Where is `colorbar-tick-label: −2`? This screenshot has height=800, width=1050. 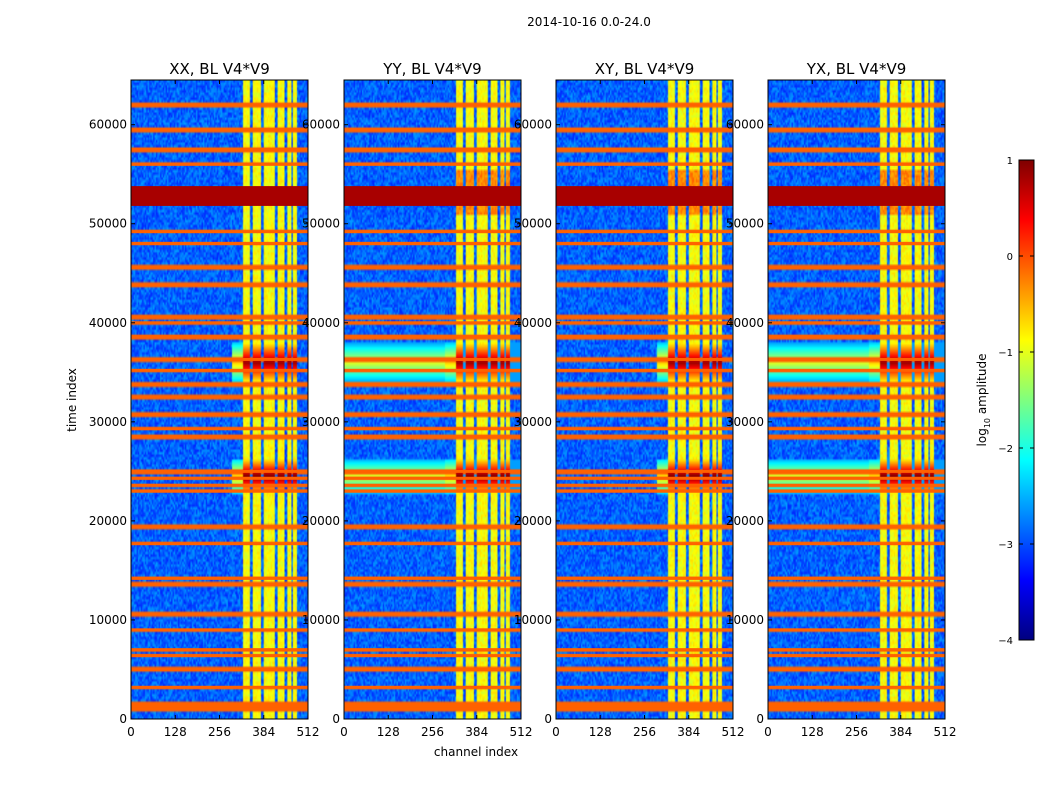 colorbar-tick-label: −2 is located at coordinates (1005, 449).